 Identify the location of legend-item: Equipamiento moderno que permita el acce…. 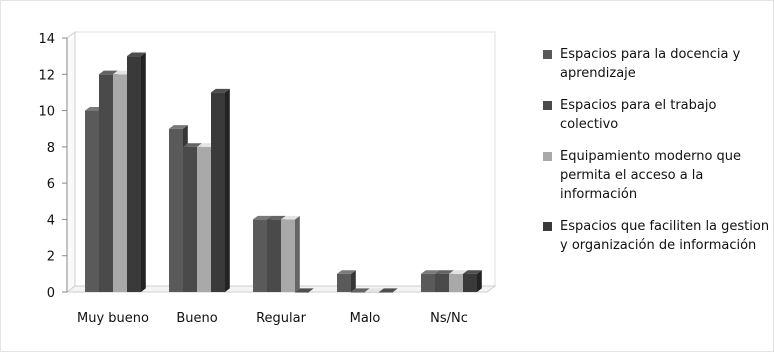
(658, 175).